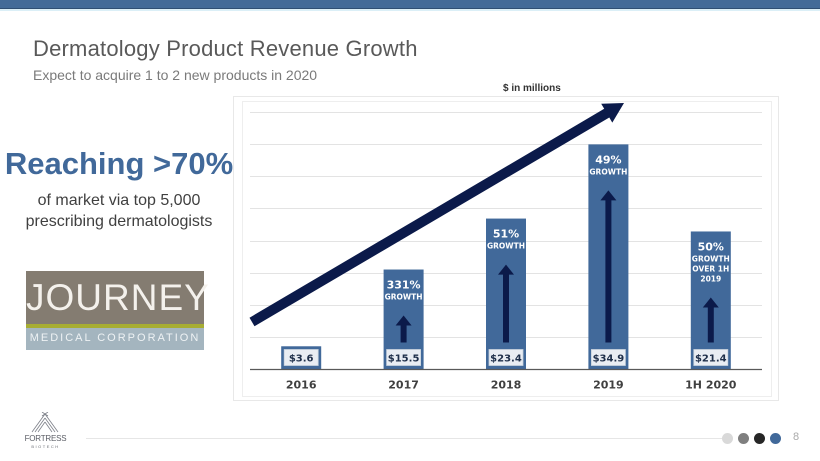 The height and width of the screenshot is (461, 820). Describe the element at coordinates (301, 385) in the screenshot. I see `x-tick-label: 2016` at that location.